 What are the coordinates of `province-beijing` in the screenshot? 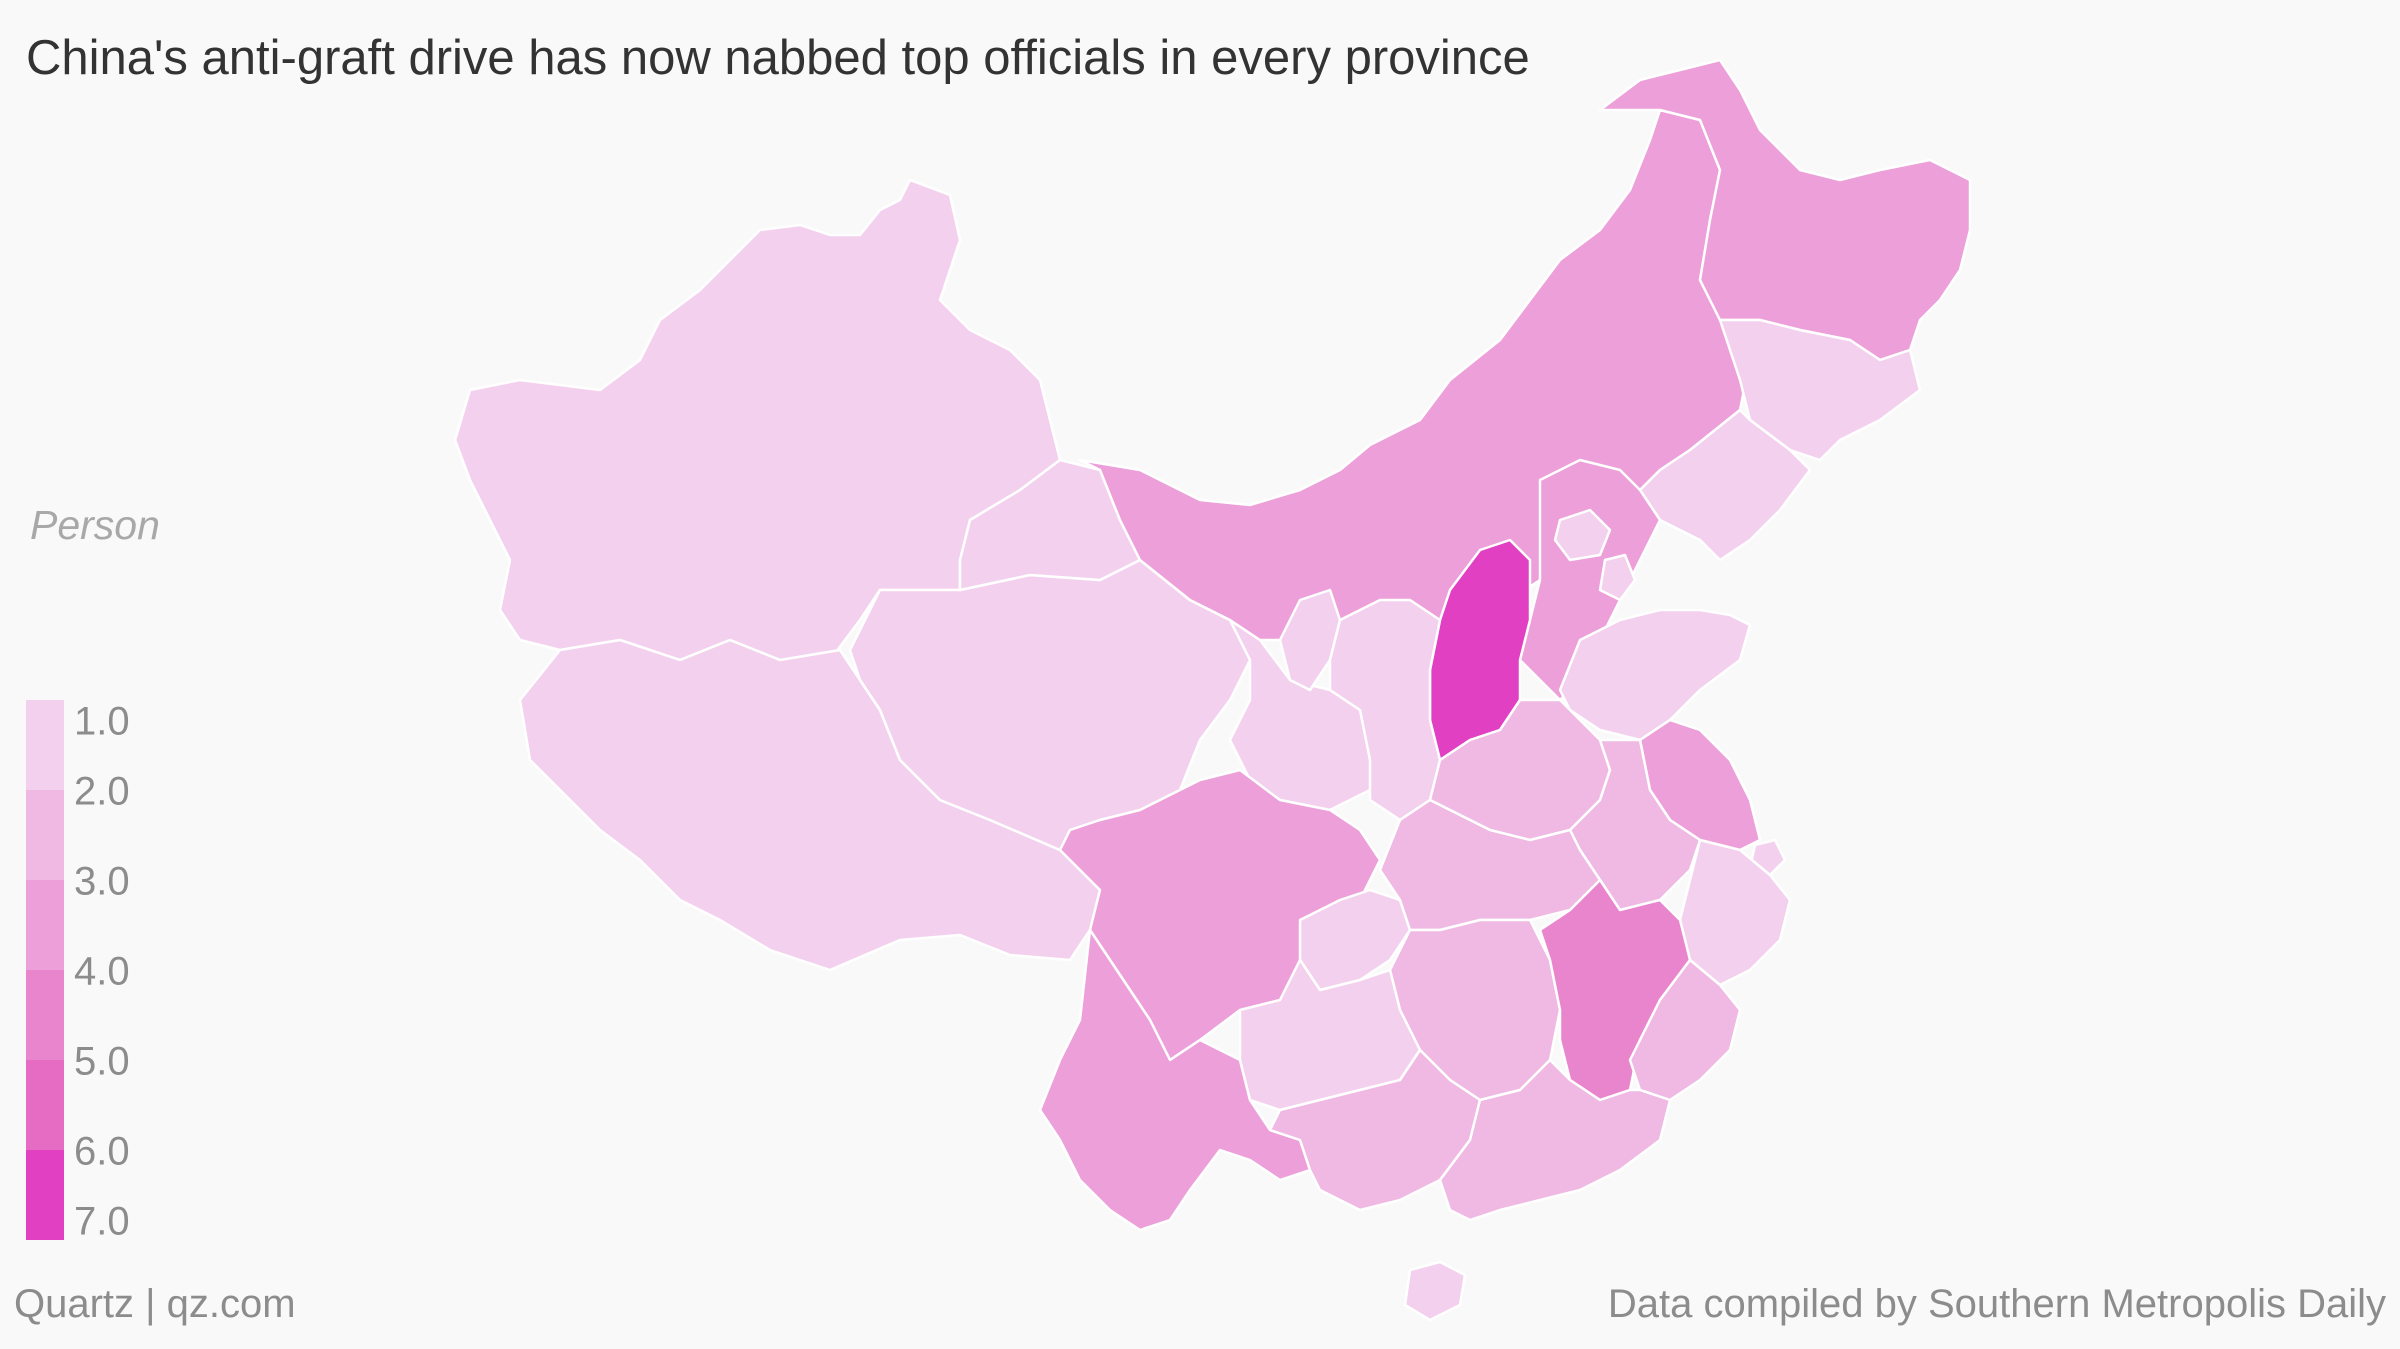 It's located at (1582, 535).